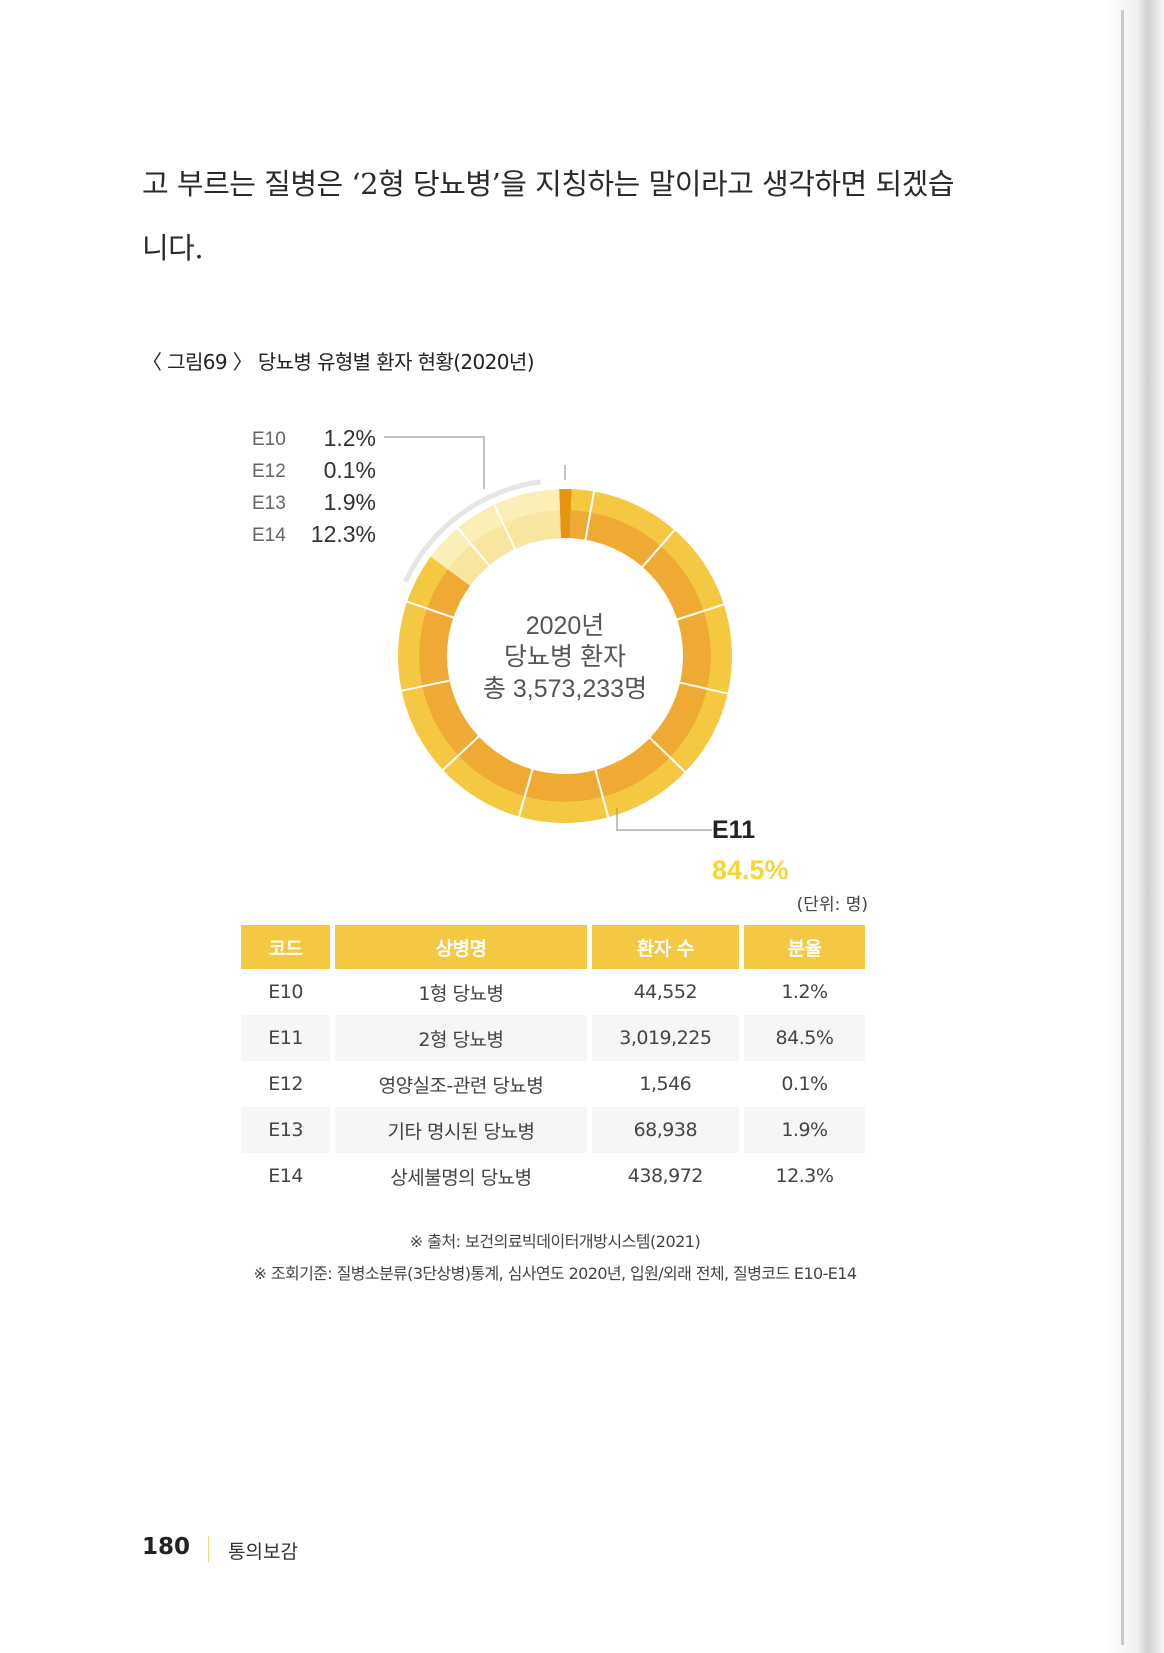 The image size is (1164, 1653). What do you see at coordinates (439, 562) in the screenshot?
I see `donut-slice-e12-outer` at bounding box center [439, 562].